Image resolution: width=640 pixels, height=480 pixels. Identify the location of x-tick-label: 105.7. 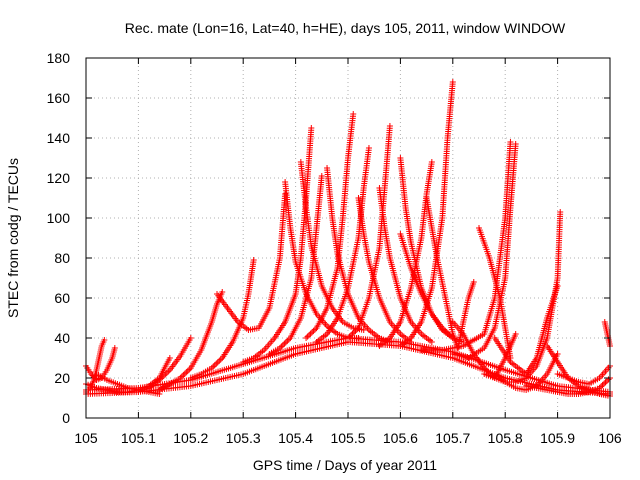
(452, 438).